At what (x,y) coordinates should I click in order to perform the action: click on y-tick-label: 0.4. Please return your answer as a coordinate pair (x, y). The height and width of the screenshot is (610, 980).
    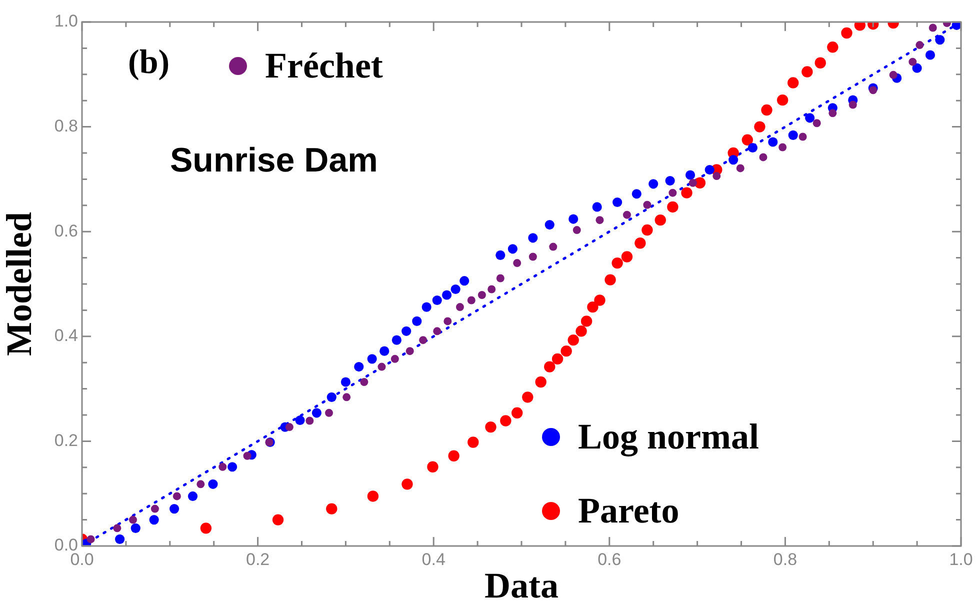
    Looking at the image, I should click on (66, 336).